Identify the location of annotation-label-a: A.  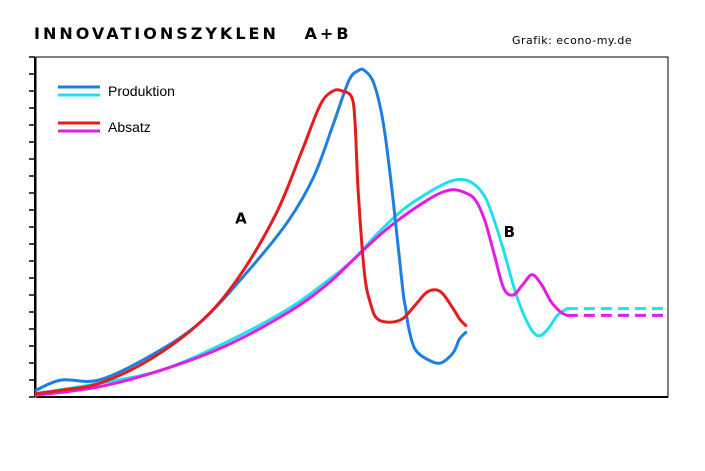
(241, 219).